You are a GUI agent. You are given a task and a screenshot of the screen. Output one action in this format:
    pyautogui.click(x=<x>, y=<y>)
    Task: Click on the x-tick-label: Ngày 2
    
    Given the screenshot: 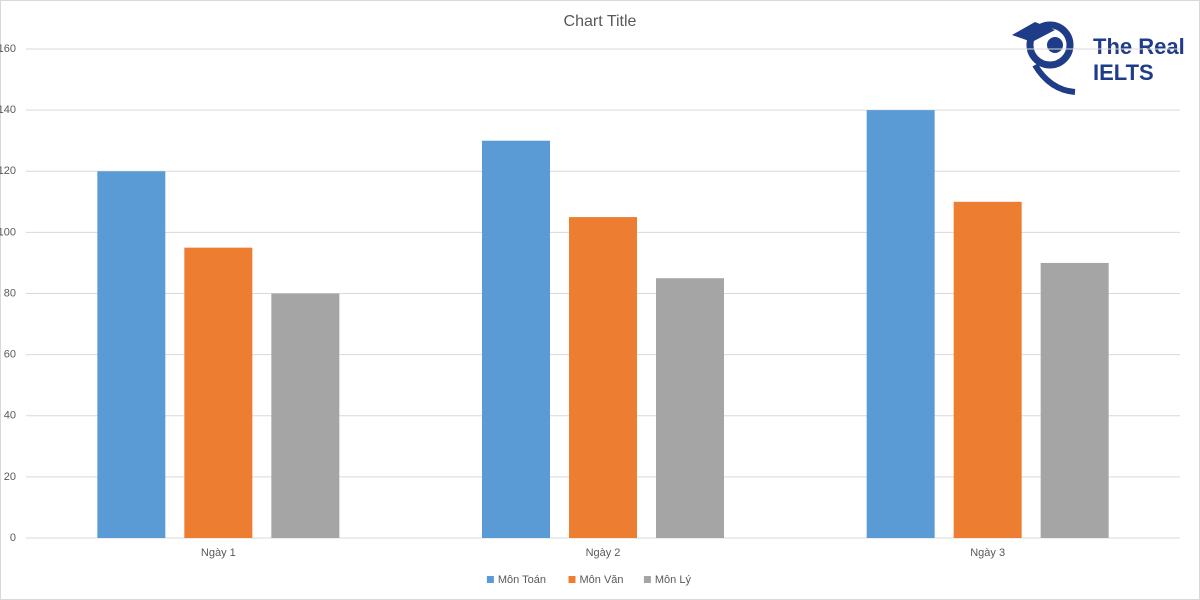 What is the action you would take?
    pyautogui.click(x=603, y=553)
    